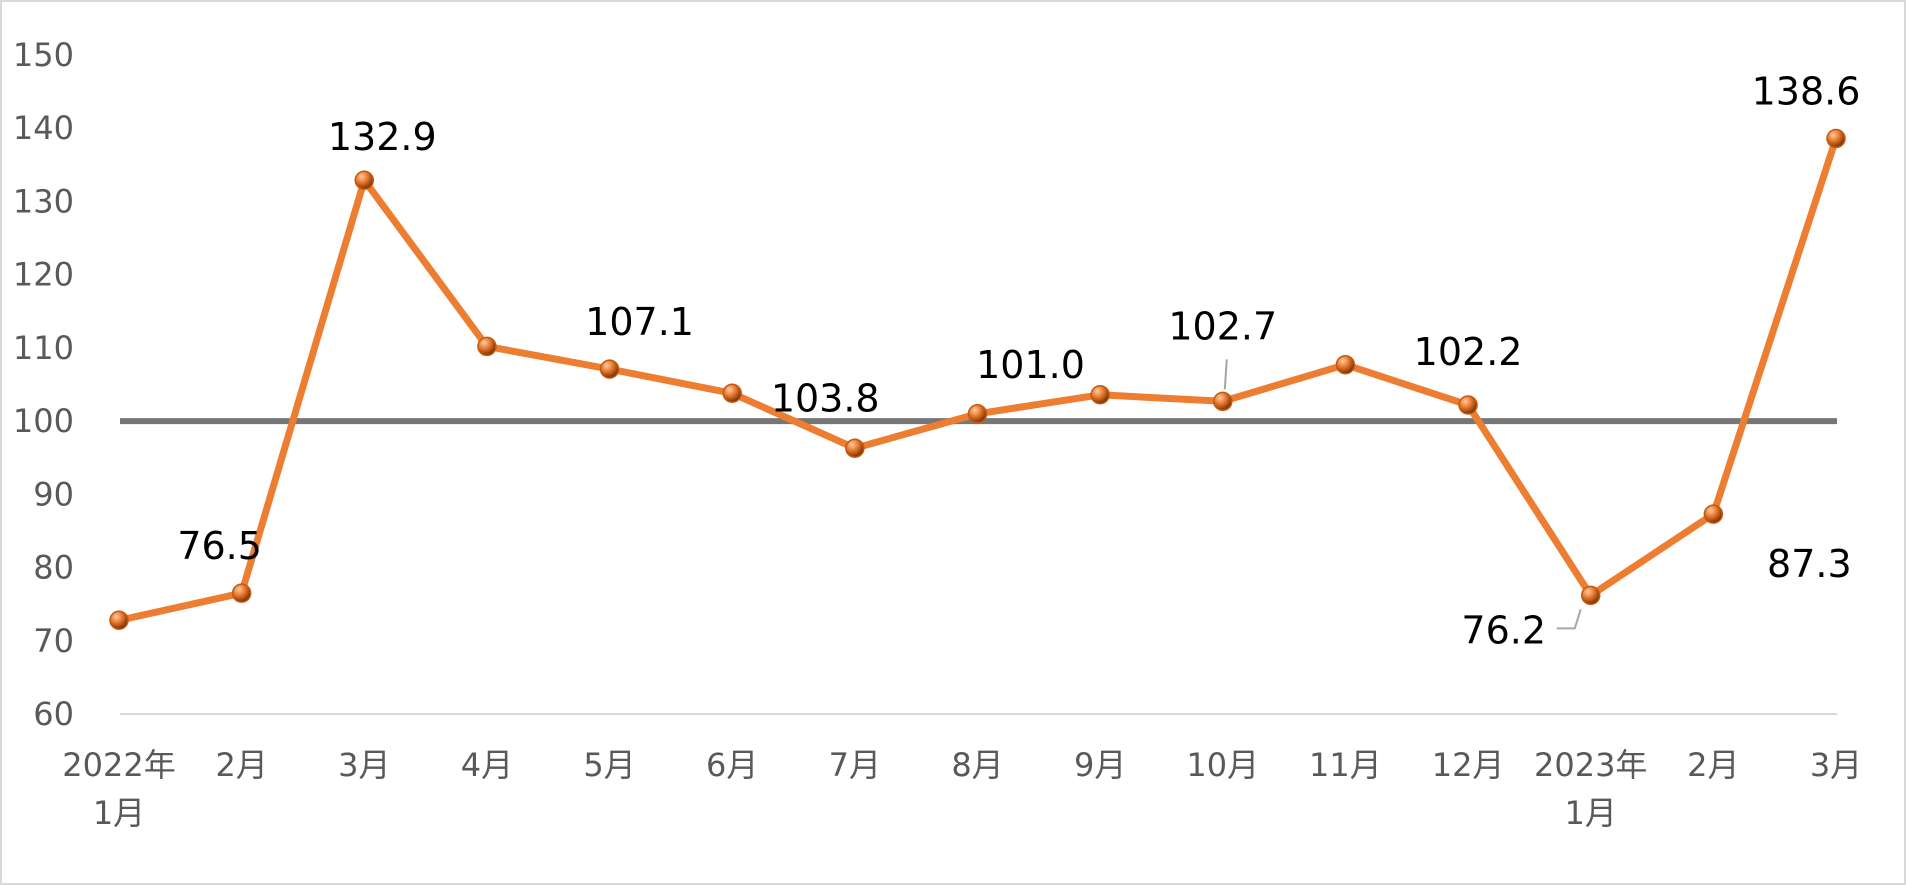 Image resolution: width=1906 pixels, height=885 pixels. I want to click on data-label: 138.6, so click(1806, 91).